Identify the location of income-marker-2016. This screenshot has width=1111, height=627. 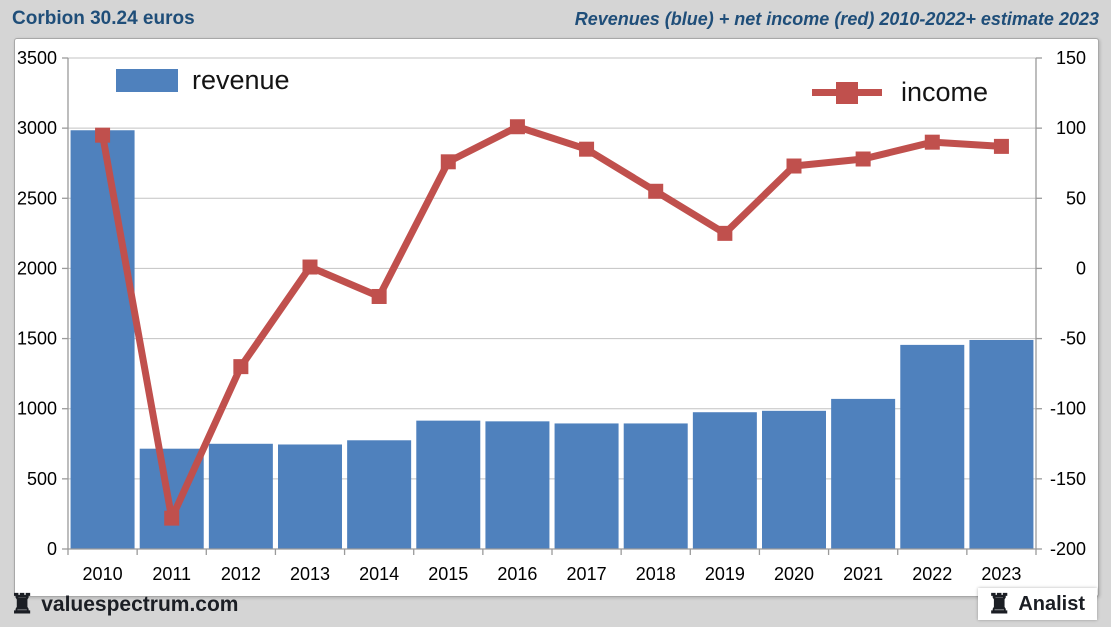
(517, 127).